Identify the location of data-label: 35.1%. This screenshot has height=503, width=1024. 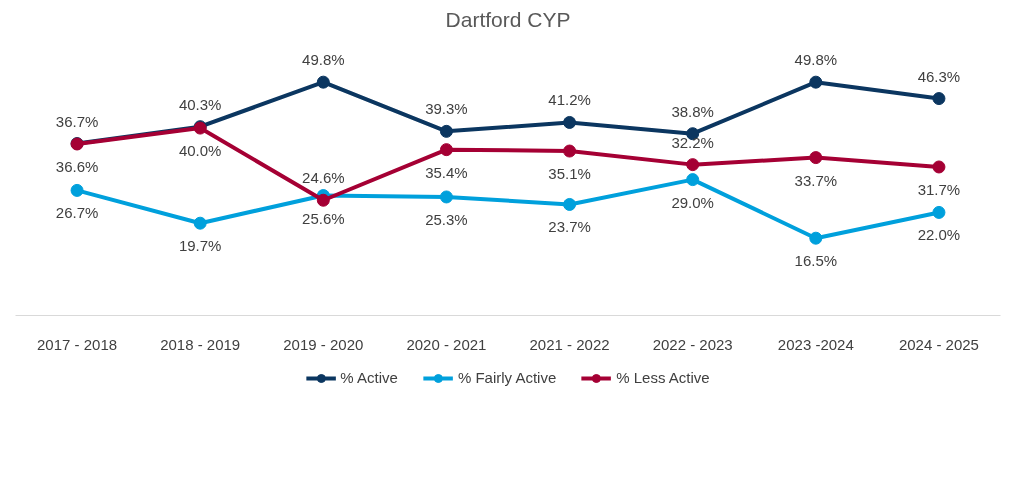
(569, 174).